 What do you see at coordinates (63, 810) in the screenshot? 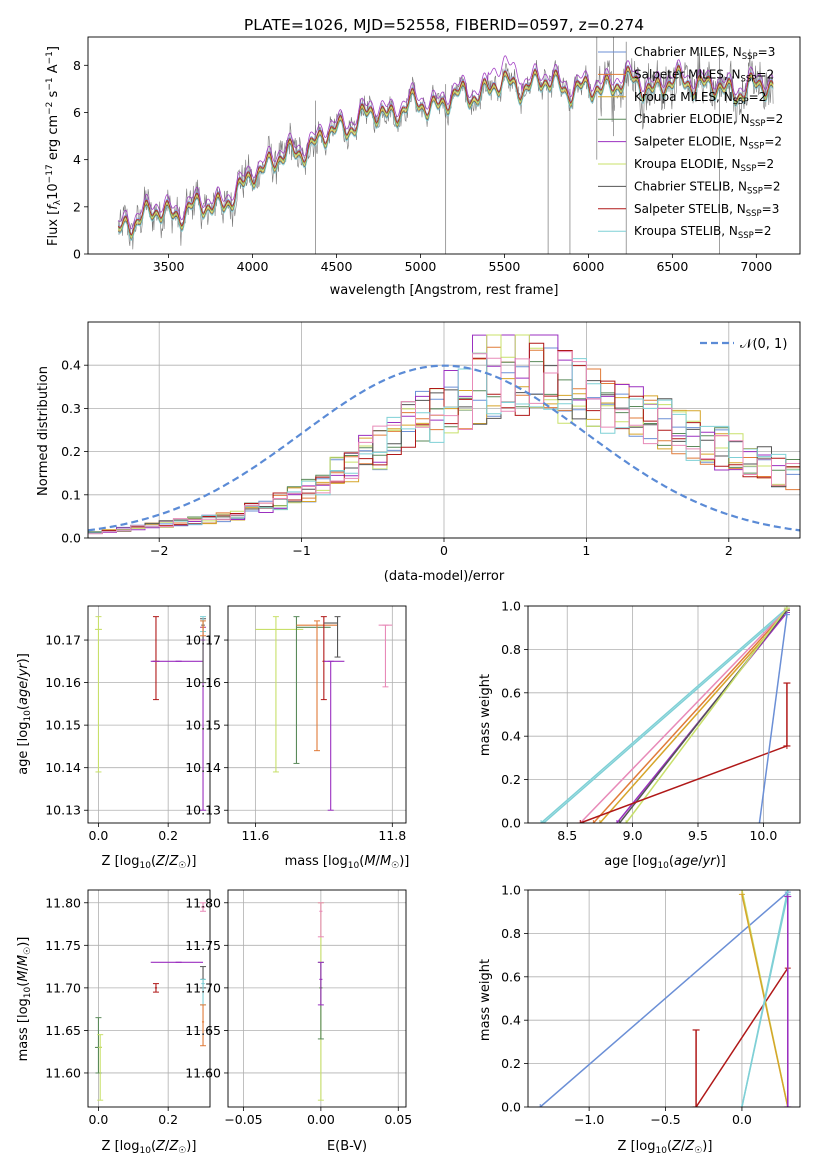
I see `y-tick-label: 10.13` at bounding box center [63, 810].